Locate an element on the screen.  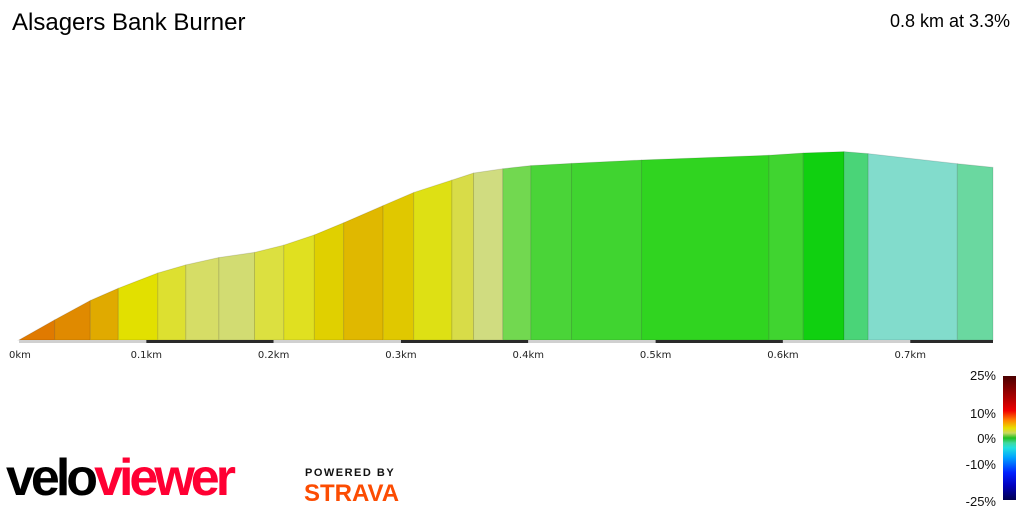
distance-scale-bar is located at coordinates (506, 341).